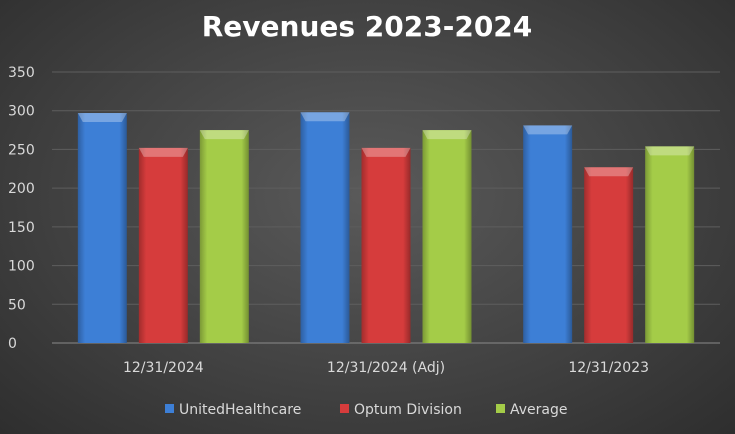 The image size is (735, 434). Describe the element at coordinates (21, 189) in the screenshot. I see `y-tick-label: 200` at that location.